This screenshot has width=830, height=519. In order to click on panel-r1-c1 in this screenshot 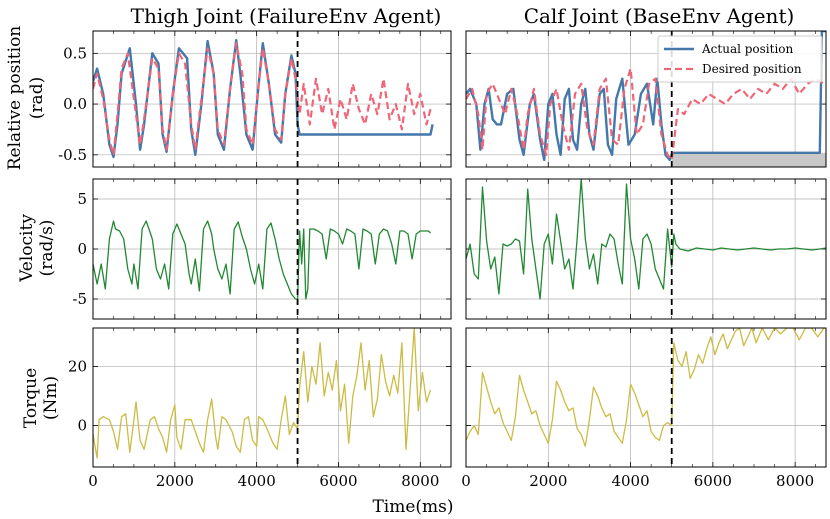, I will do `click(646, 249)`.